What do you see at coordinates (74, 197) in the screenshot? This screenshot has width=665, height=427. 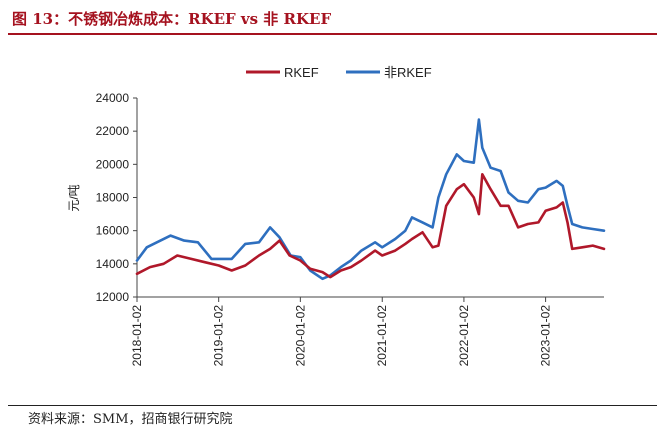 I see `y-axis-label: 元/吨` at bounding box center [74, 197].